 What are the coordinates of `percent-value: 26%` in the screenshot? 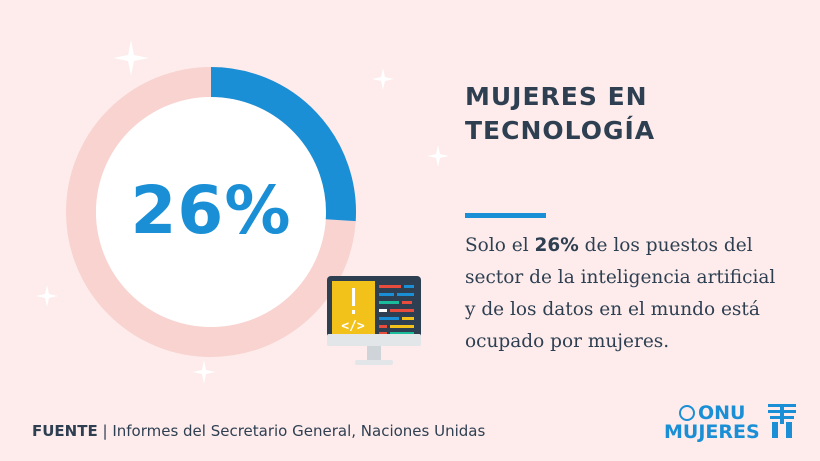 It's located at (211, 210).